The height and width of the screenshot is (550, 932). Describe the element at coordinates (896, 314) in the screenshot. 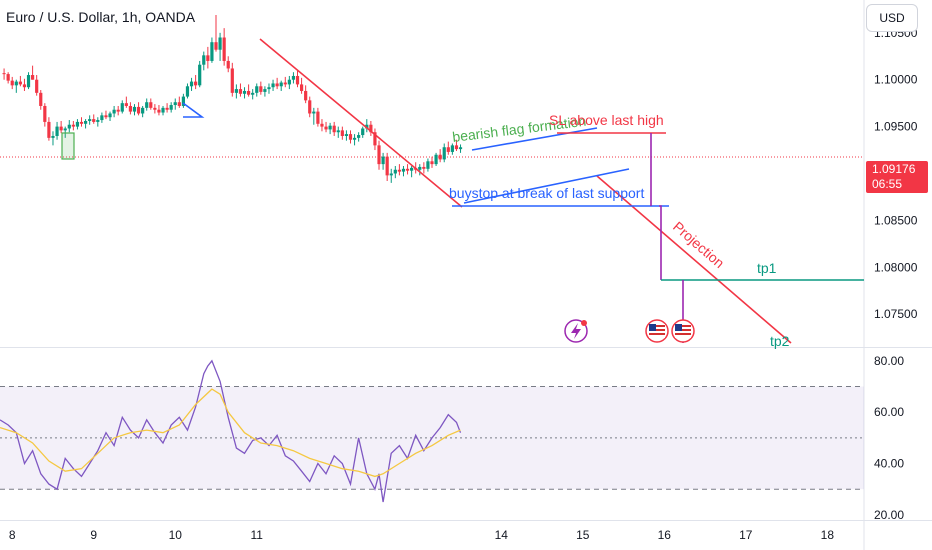

I see `price-tick-label: 1.07500` at that location.